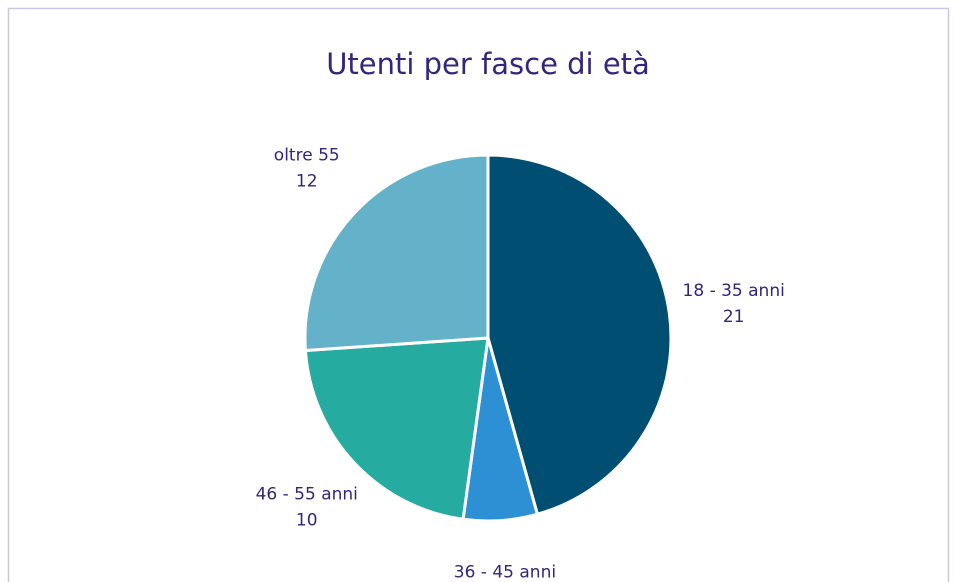 Image resolution: width=956 pixels, height=582 pixels. Describe the element at coordinates (734, 317) in the screenshot. I see `slice-value: 21` at that location.